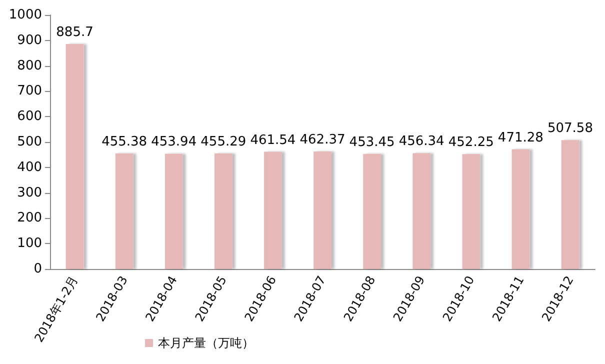  Describe the element at coordinates (29, 218) in the screenshot. I see `y-tick-label: 200` at that location.